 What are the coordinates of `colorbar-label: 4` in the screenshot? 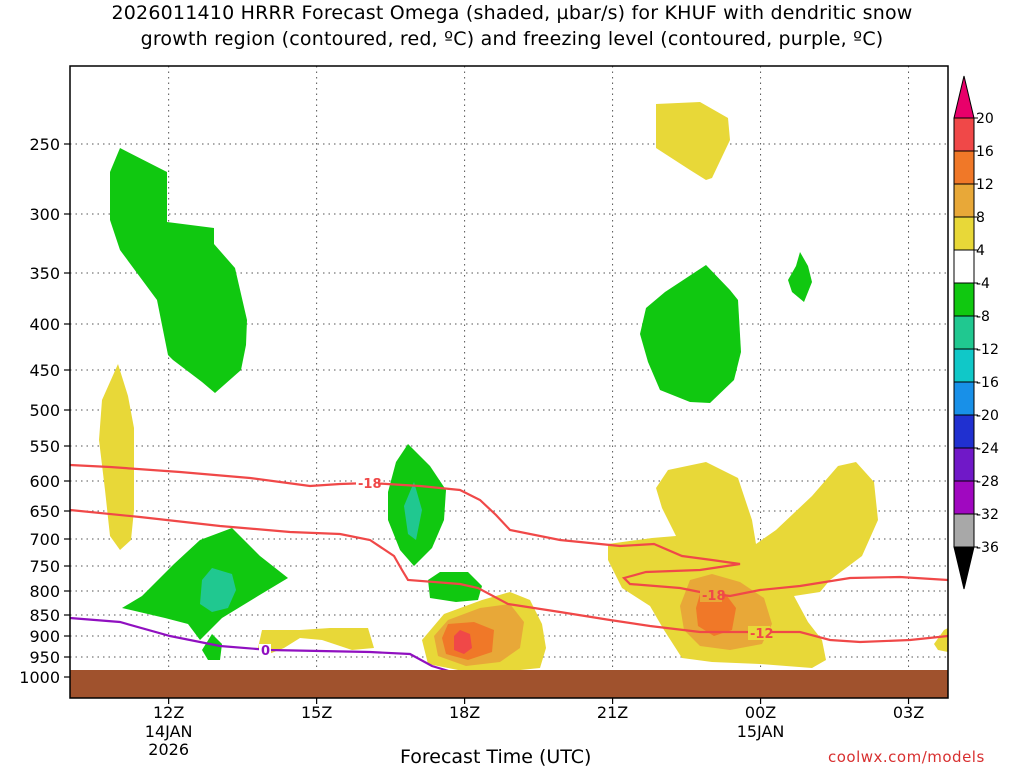 It's located at (980, 251).